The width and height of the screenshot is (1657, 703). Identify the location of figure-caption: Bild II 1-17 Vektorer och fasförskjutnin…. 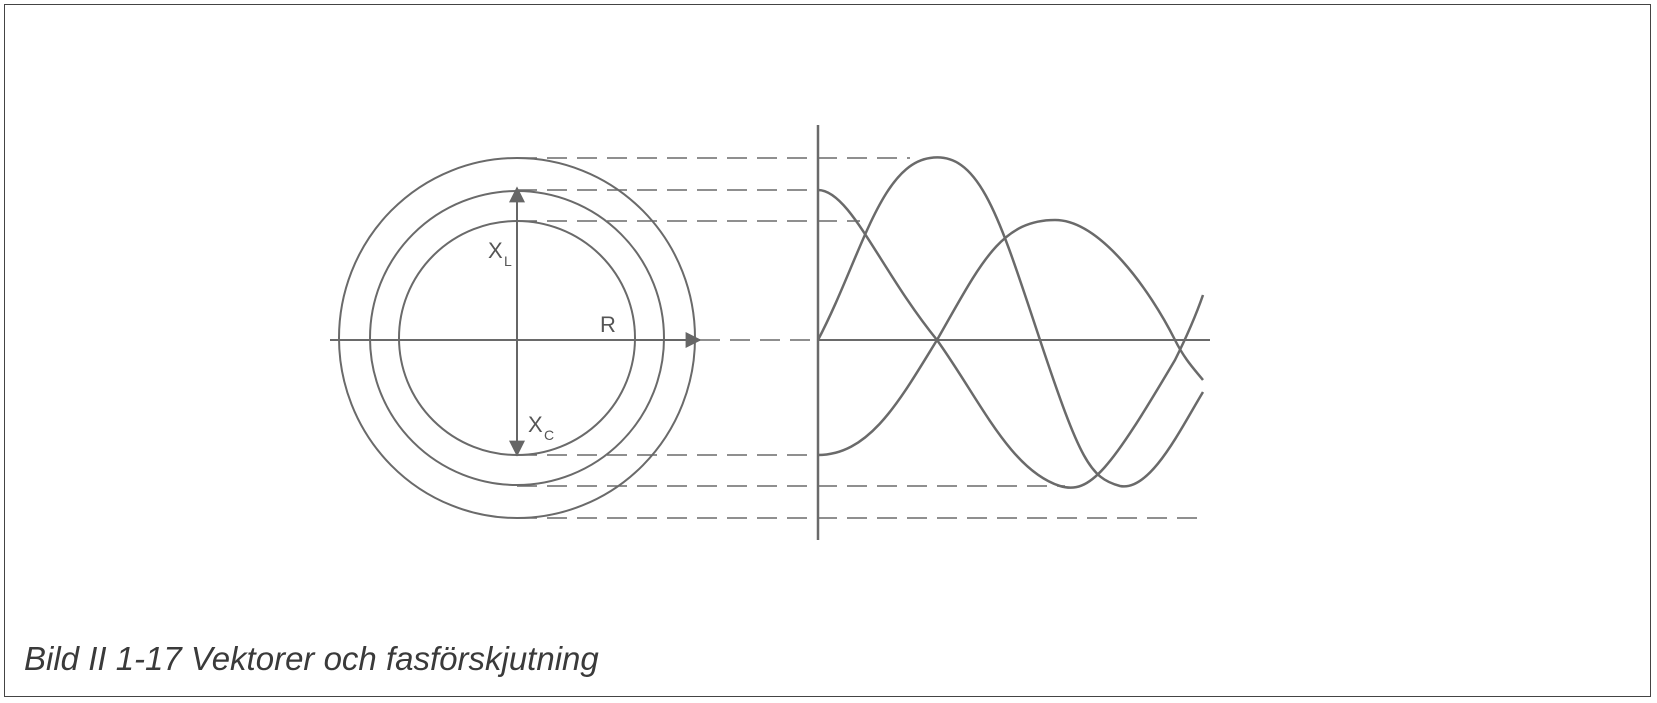
(311, 658).